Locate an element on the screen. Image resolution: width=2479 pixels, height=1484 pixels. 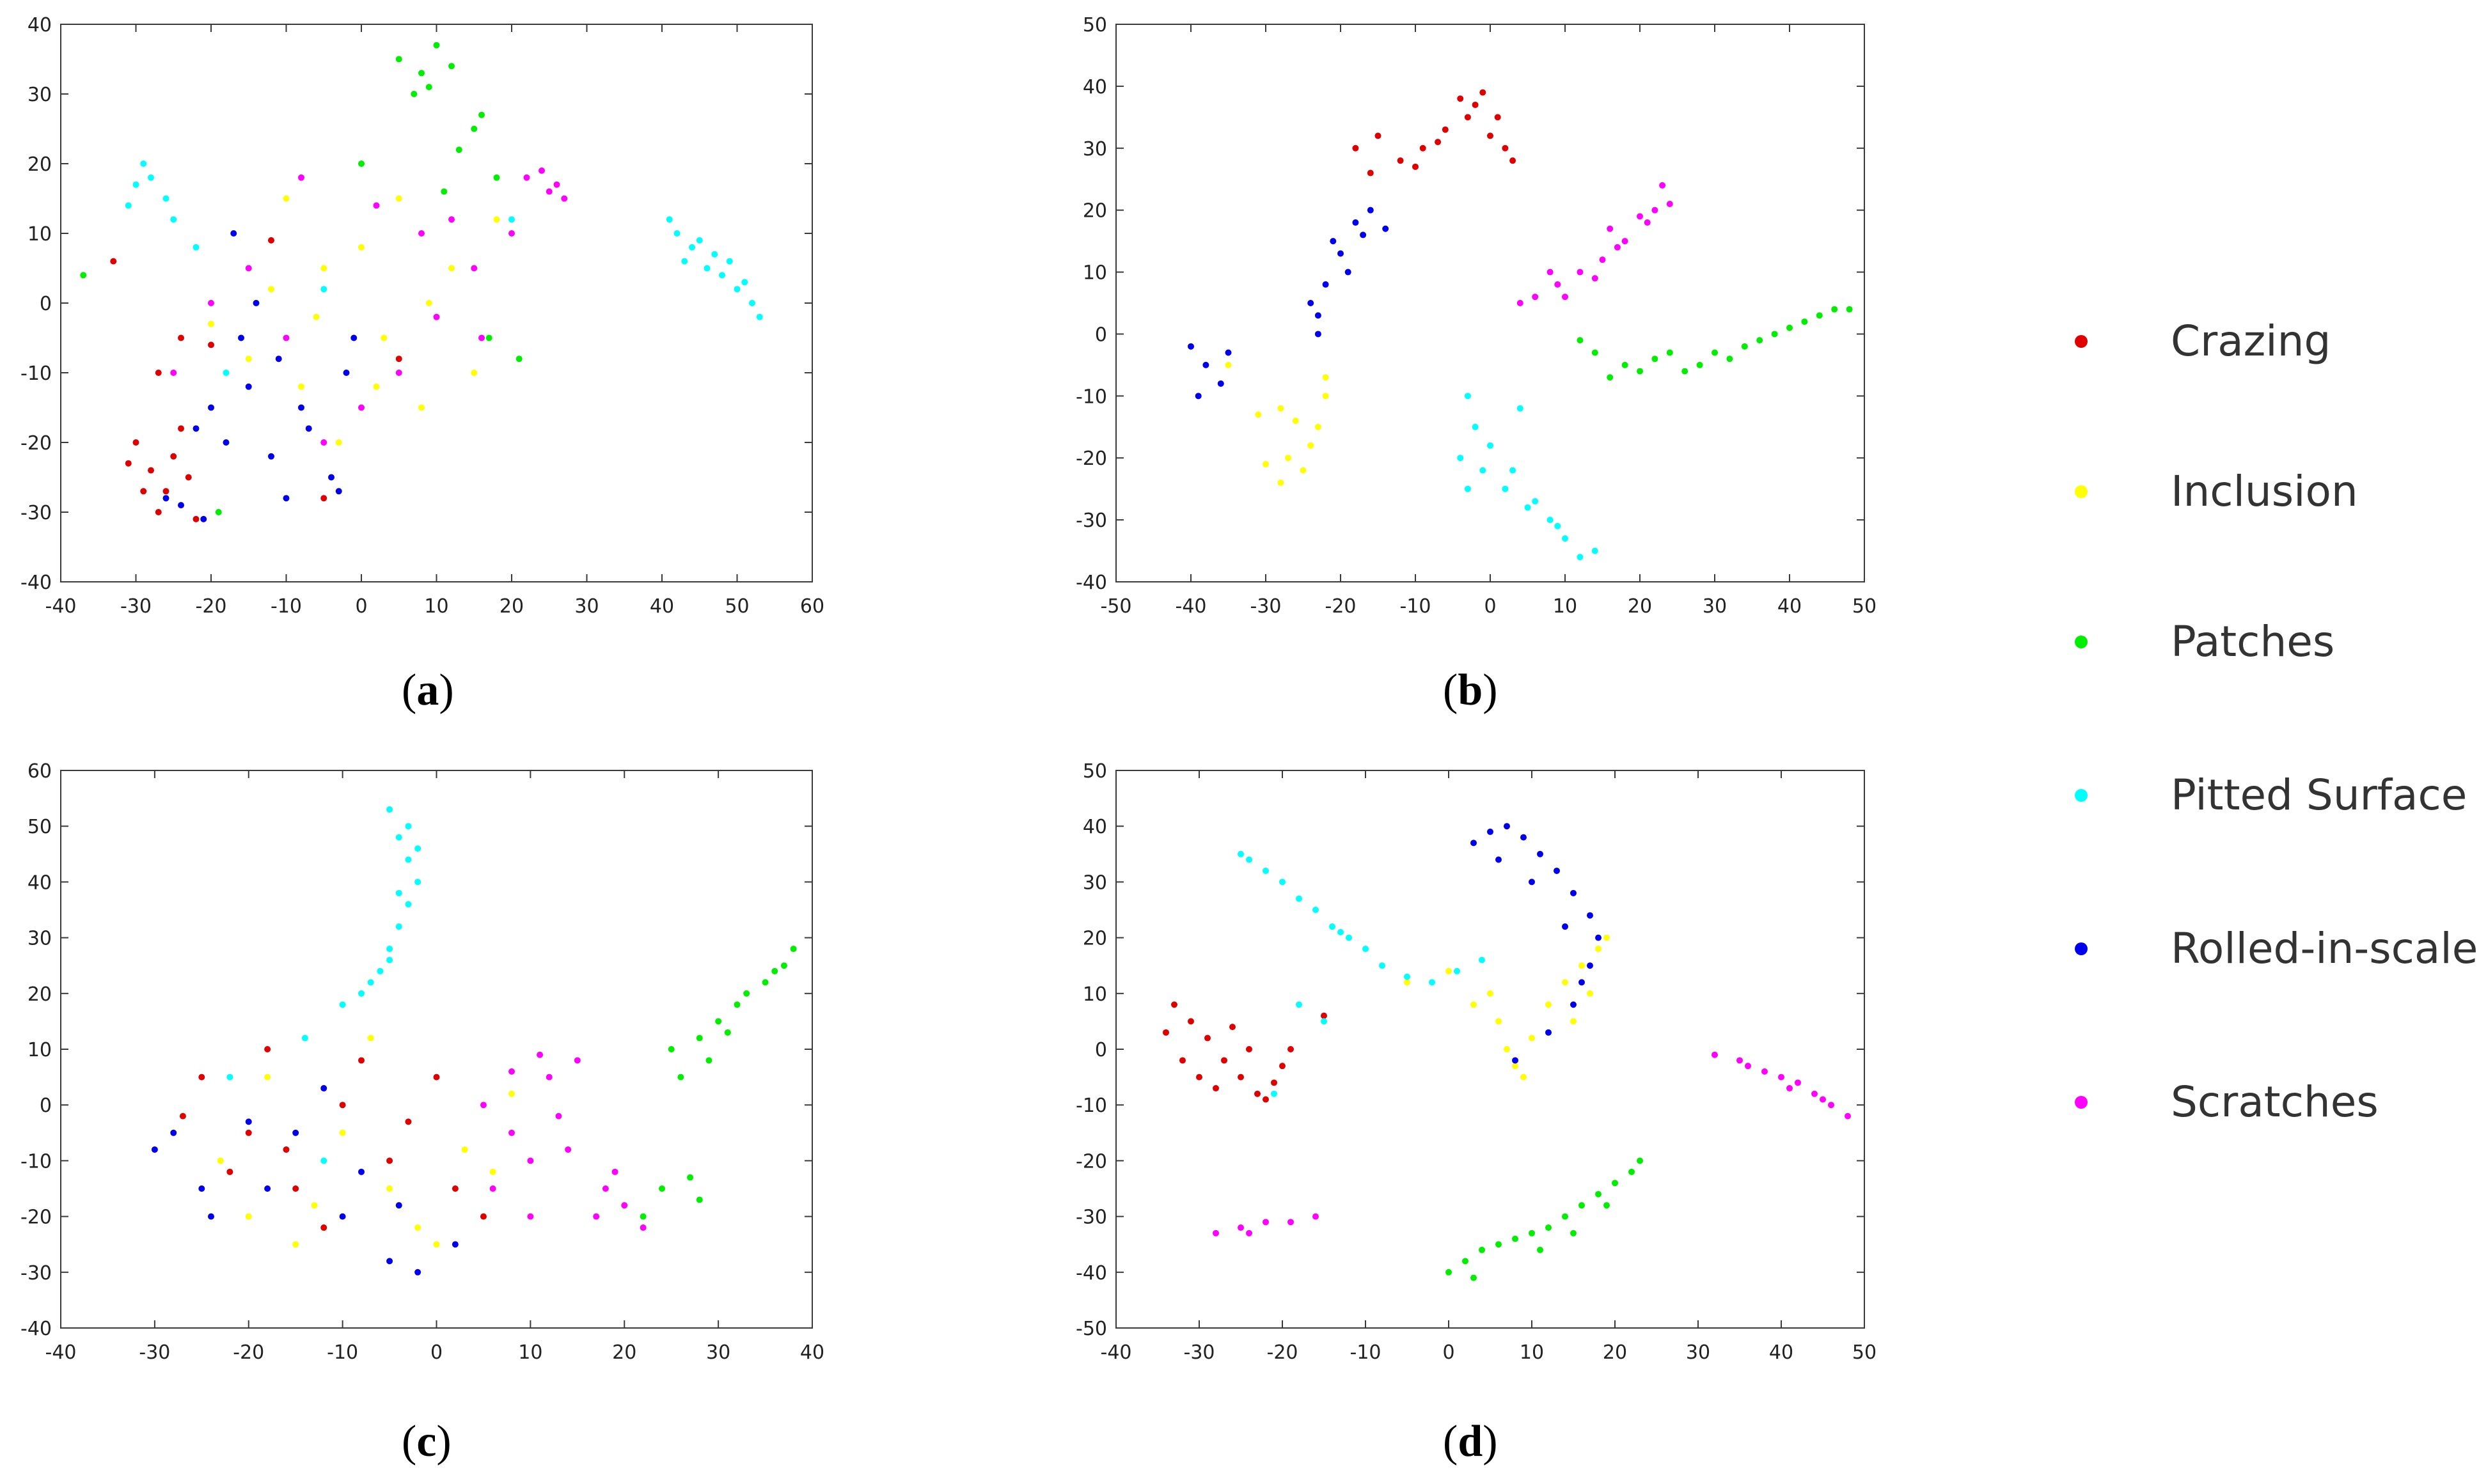
y-tick-label: 10 is located at coordinates (40, 234).